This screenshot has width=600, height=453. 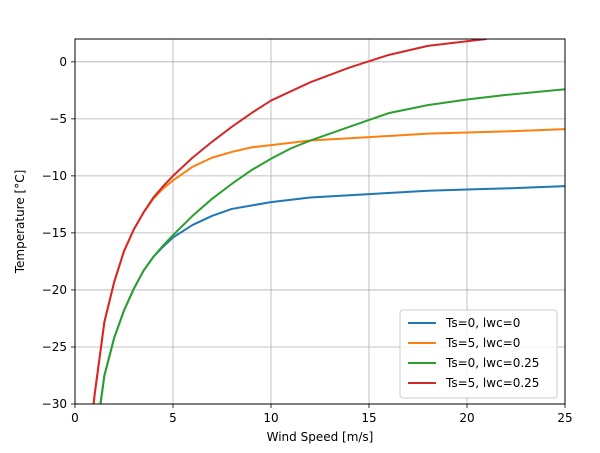 I want to click on y-axis-label: Temperature [°C], so click(x=20, y=222).